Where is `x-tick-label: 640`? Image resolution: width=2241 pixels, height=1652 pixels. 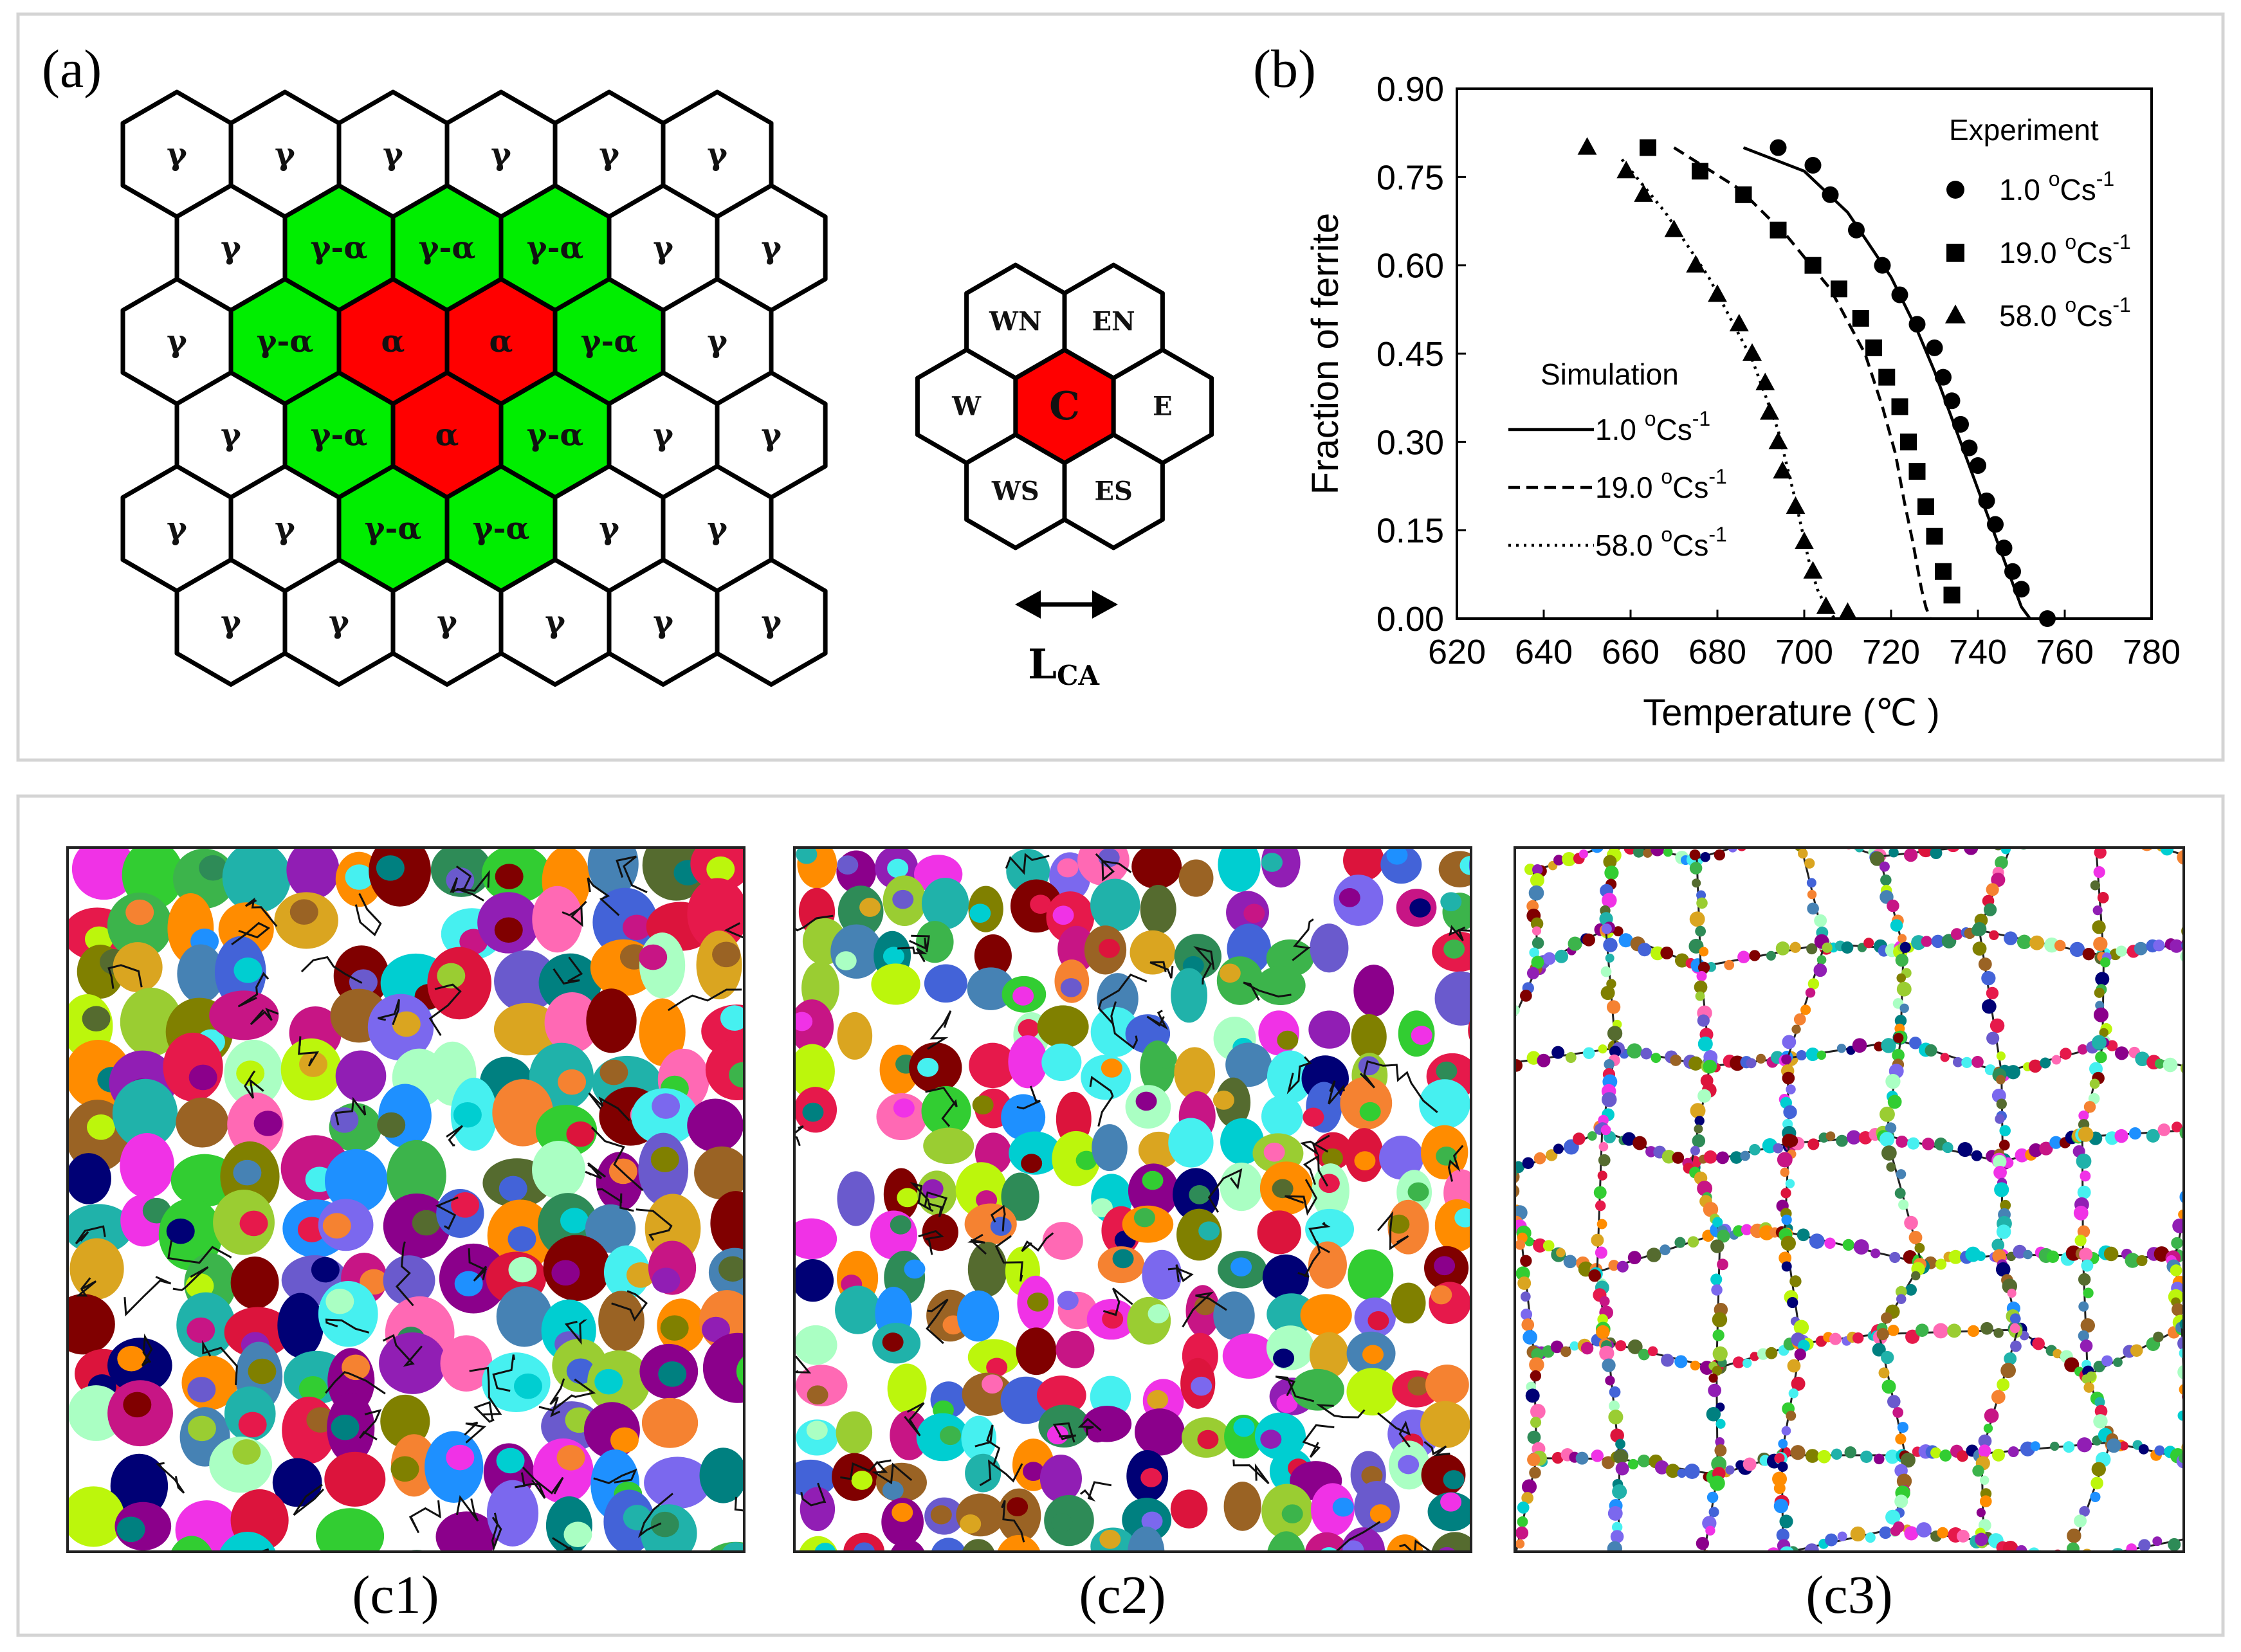 x-tick-label: 640 is located at coordinates (1544, 652).